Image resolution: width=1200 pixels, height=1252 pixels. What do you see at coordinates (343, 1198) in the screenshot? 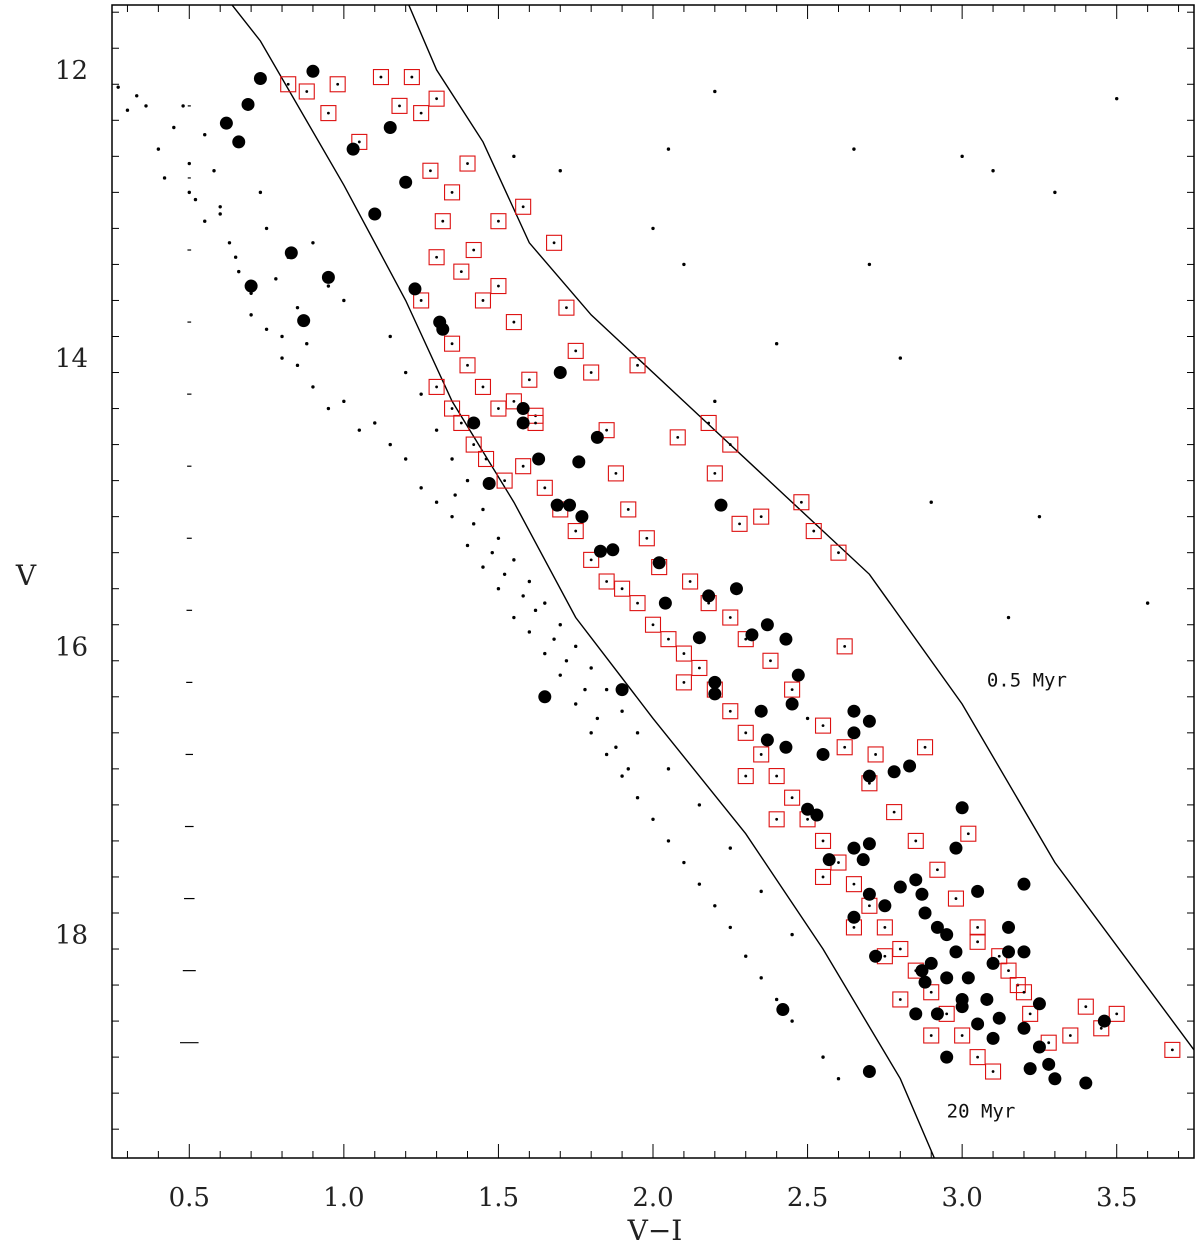
I see `x-tick-label: 1.0` at bounding box center [343, 1198].